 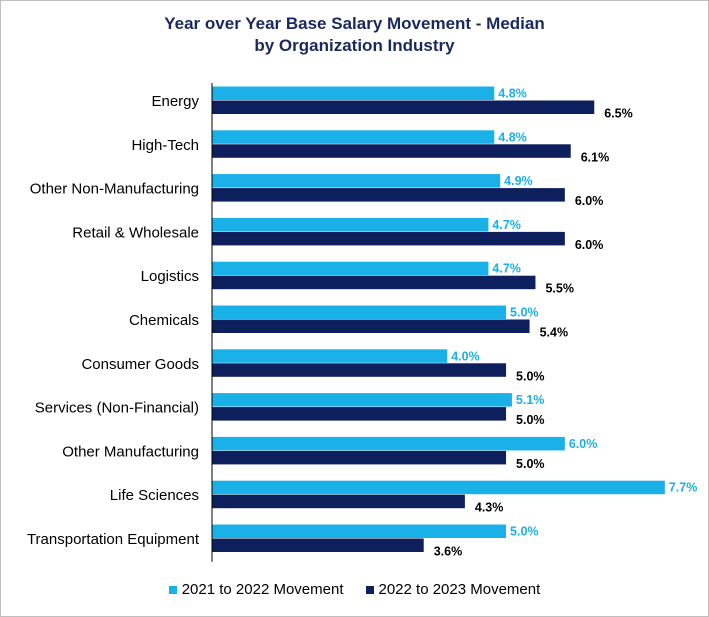 What do you see at coordinates (170, 276) in the screenshot?
I see `category-label: Logistics` at bounding box center [170, 276].